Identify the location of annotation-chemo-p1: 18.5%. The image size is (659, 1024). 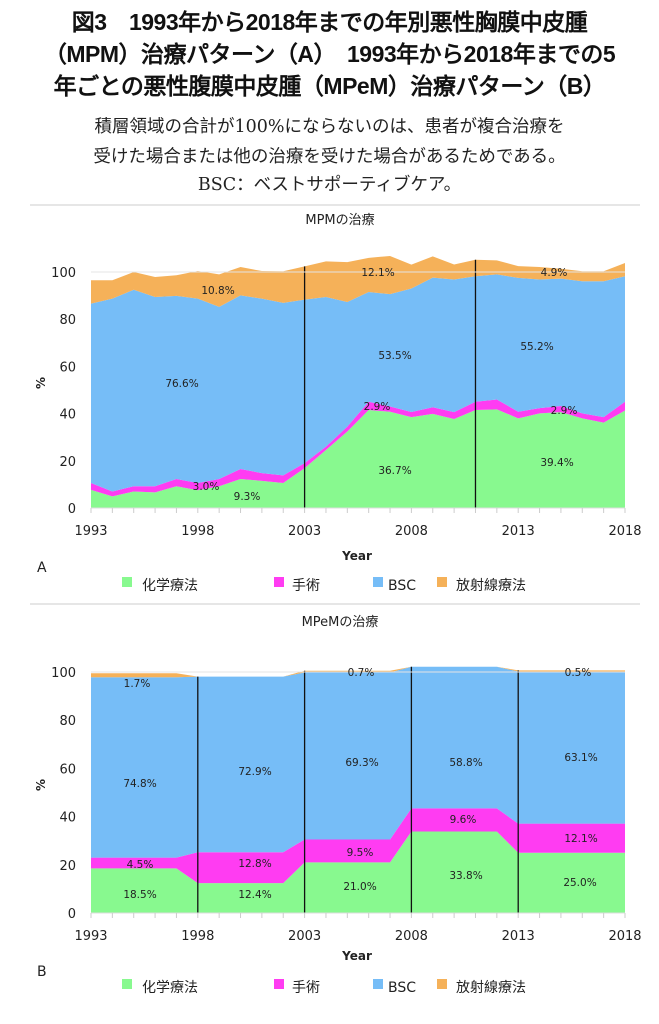
(139, 895).